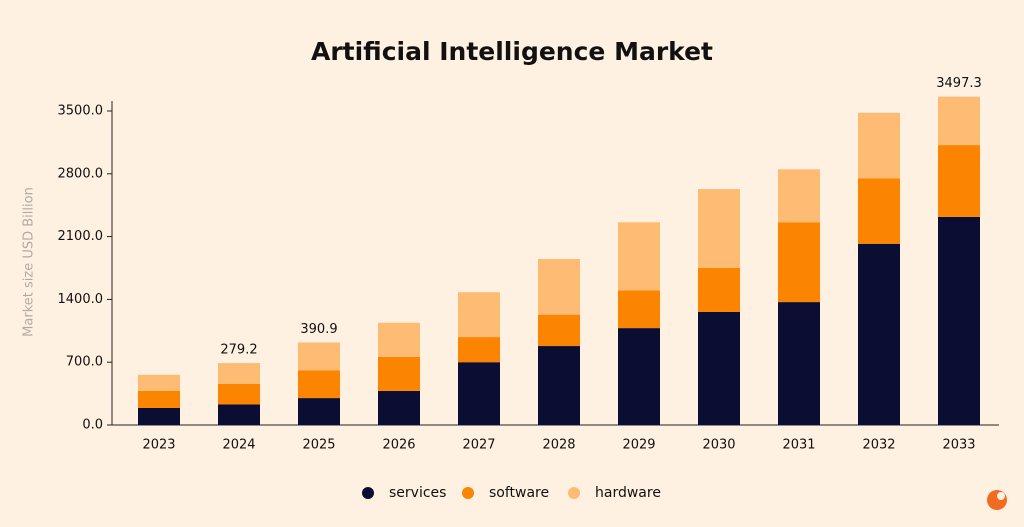 Image resolution: width=1024 pixels, height=527 pixels. I want to click on annotation: 390.9, so click(318, 329).